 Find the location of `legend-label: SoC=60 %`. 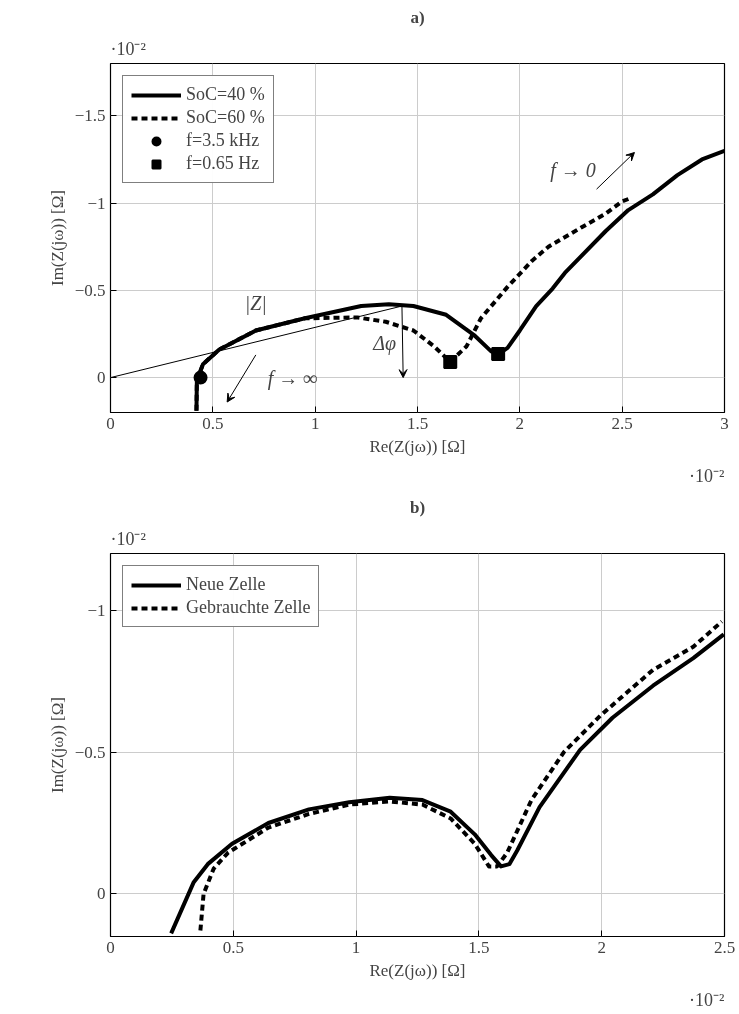

legend-label: SoC=60 % is located at coordinates (225, 117).